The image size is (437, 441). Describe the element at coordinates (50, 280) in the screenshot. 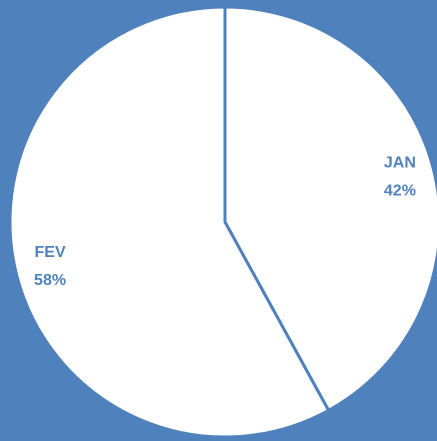

I see `slice-value-label: 58%` at that location.